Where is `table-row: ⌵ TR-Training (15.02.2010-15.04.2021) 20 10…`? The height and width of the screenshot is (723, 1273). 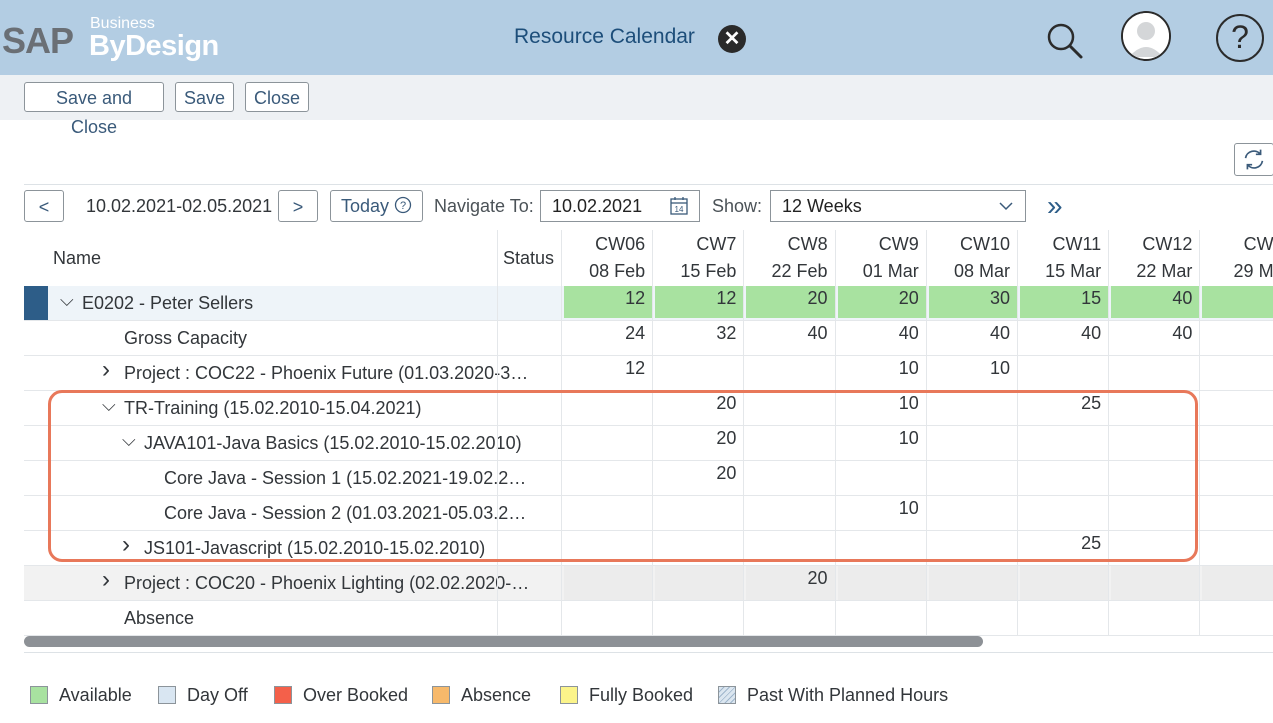
table-row: ⌵ TR-Training (15.02.2010-15.04.2021) 20 10… is located at coordinates (648, 408).